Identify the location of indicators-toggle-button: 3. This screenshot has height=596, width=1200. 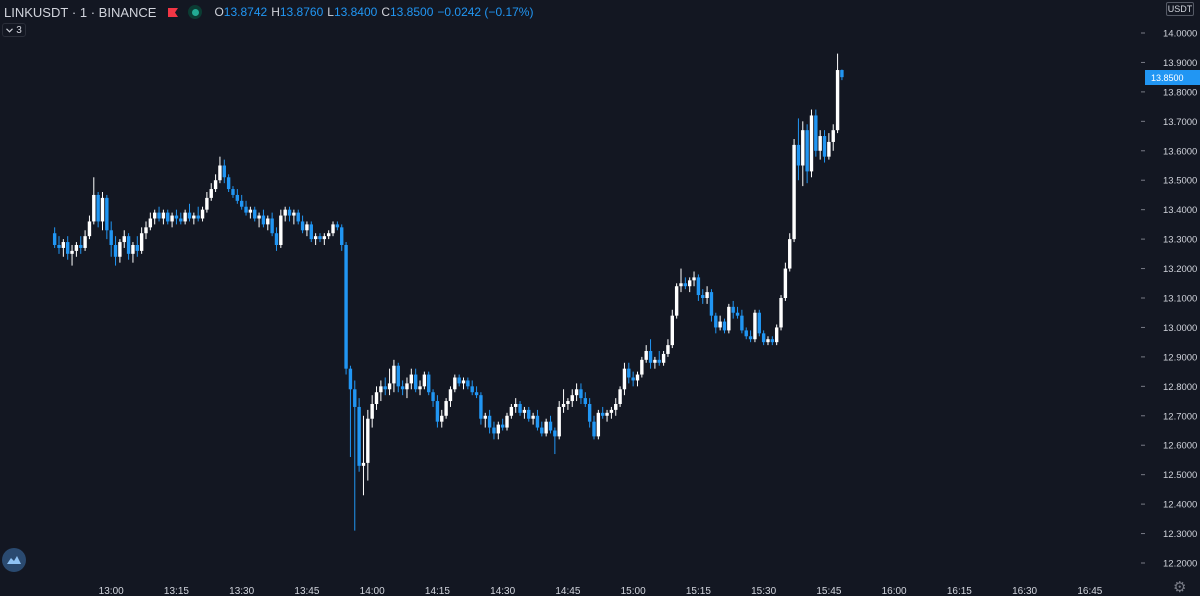
(14, 30).